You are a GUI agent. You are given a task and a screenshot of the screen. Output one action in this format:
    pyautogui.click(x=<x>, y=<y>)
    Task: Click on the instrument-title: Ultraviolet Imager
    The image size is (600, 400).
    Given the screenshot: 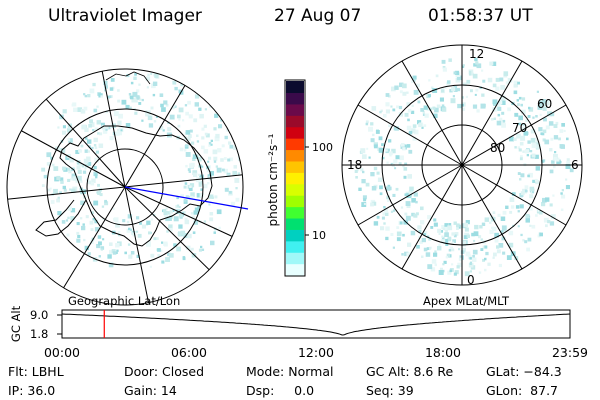 What is the action you would take?
    pyautogui.click(x=125, y=16)
    